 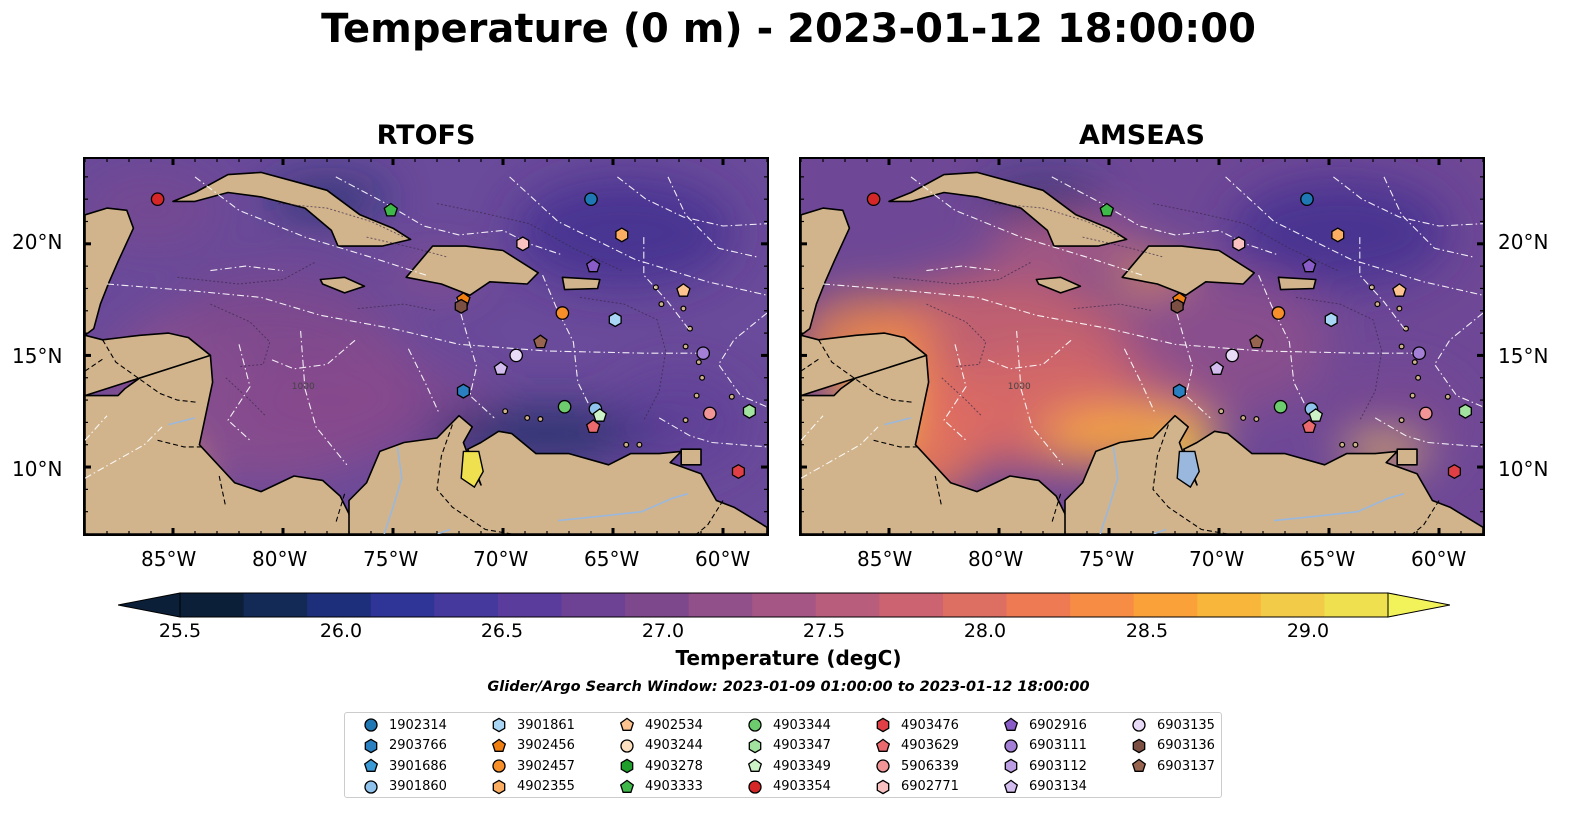 I want to click on legend-item: 6903135, so click(x=1173, y=725).